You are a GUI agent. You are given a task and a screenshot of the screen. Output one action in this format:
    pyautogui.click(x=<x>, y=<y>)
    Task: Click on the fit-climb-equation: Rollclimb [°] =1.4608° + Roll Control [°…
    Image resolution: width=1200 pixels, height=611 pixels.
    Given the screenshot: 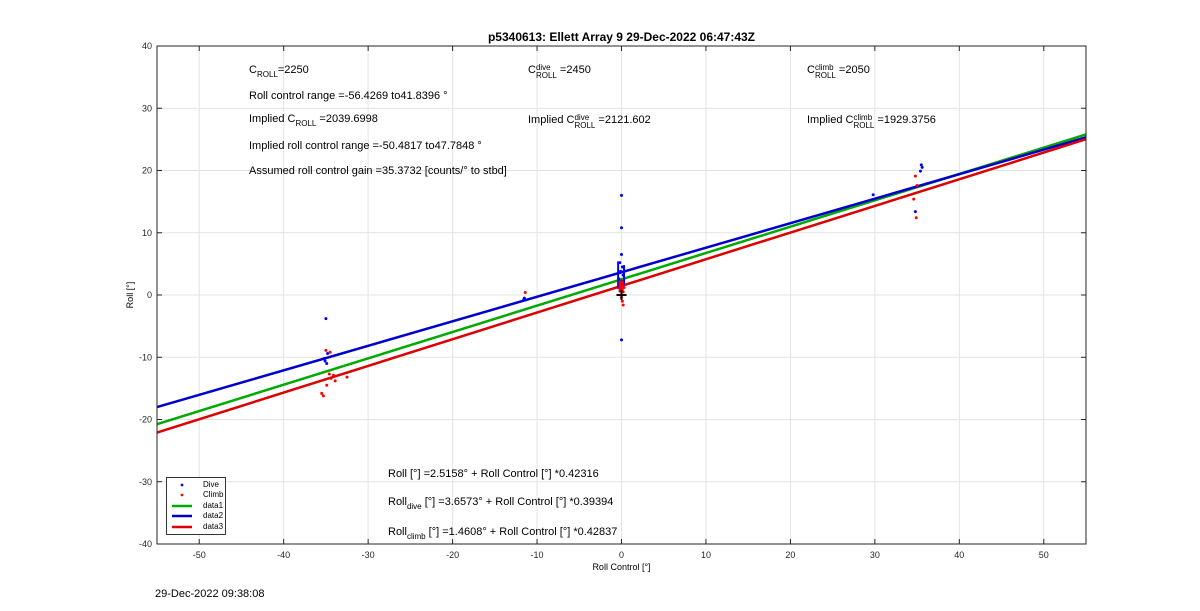 What is the action you would take?
    pyautogui.click(x=503, y=533)
    